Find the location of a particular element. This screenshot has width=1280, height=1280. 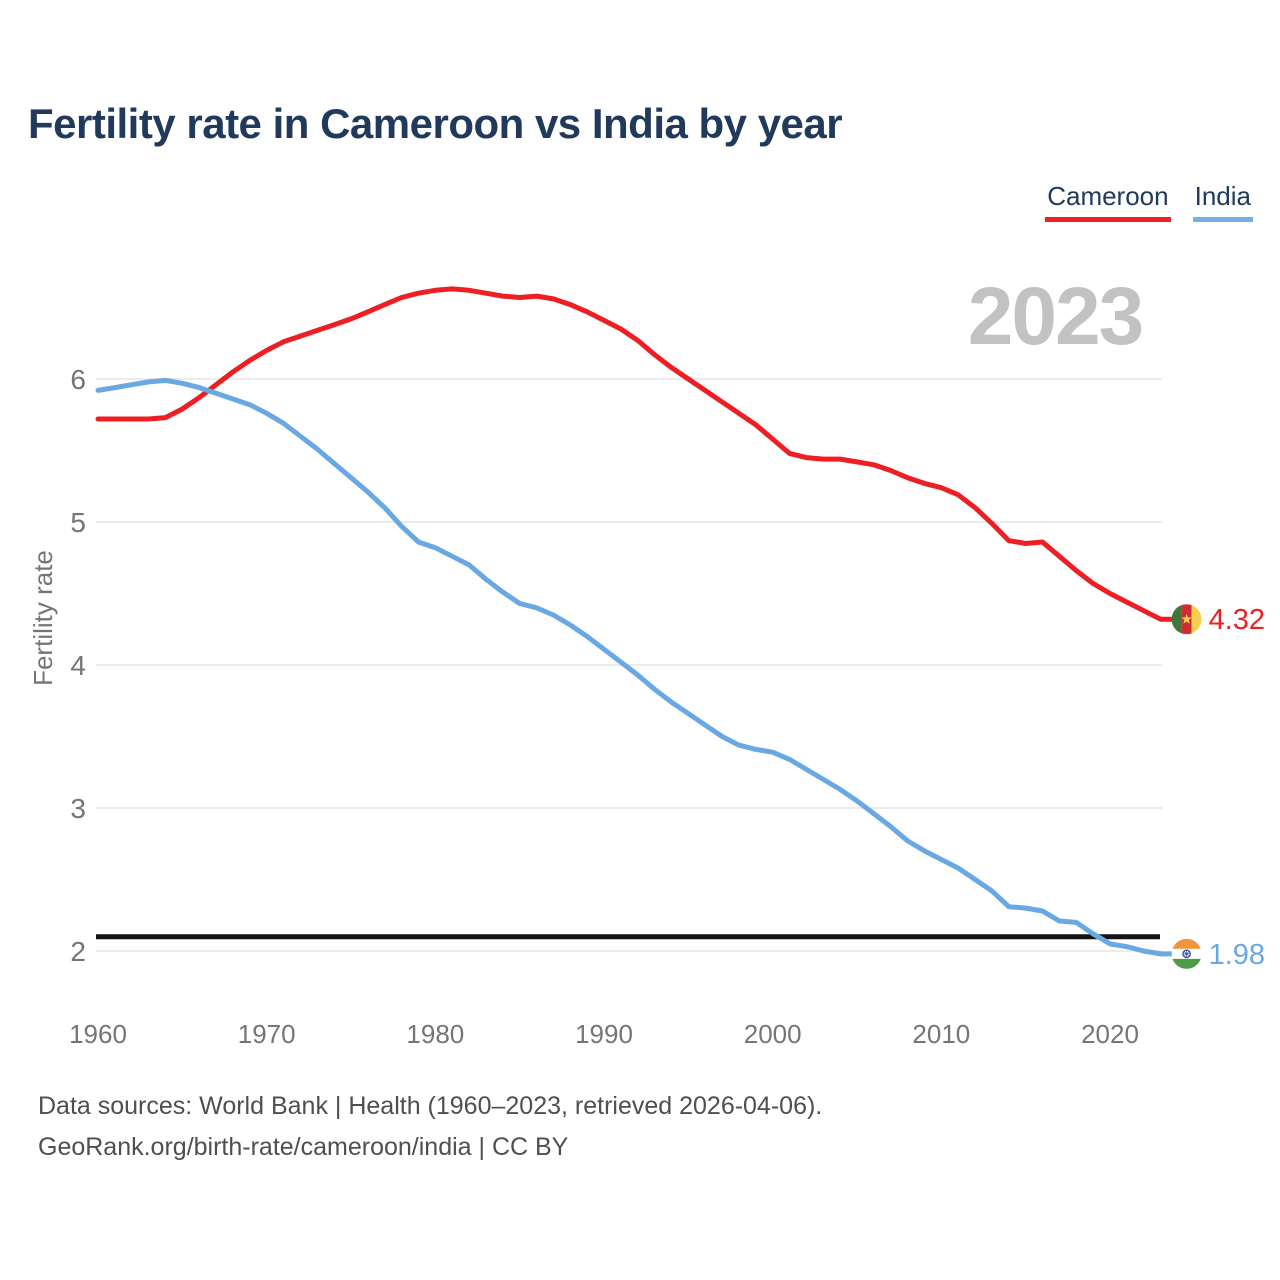

y-axis-tick-labels: 2 3 4 5 6 is located at coordinates (78, 665).